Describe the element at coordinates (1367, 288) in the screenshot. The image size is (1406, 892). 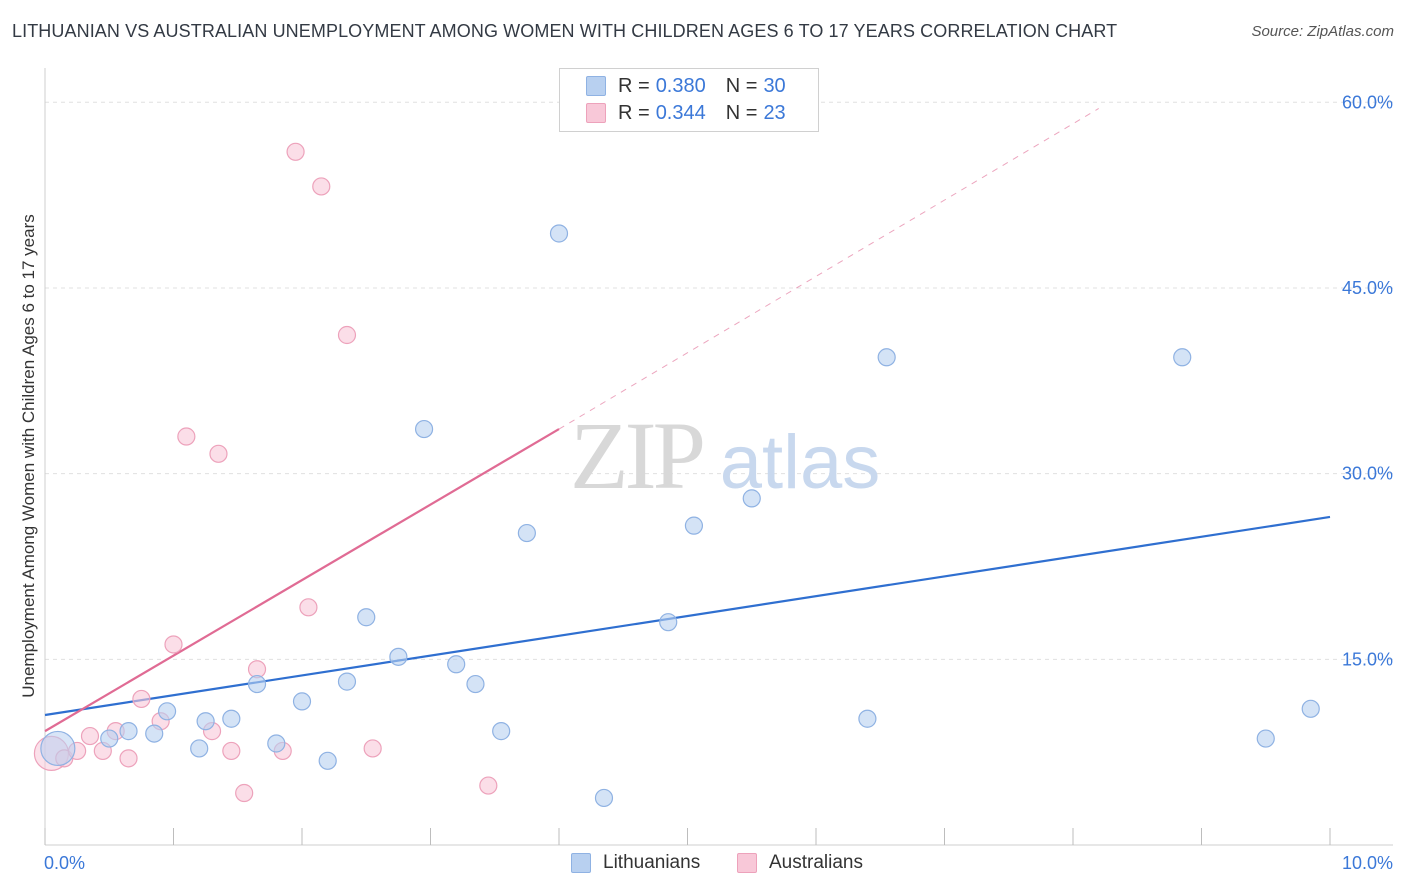
I see `y-tick-label: 45.0%` at that location.